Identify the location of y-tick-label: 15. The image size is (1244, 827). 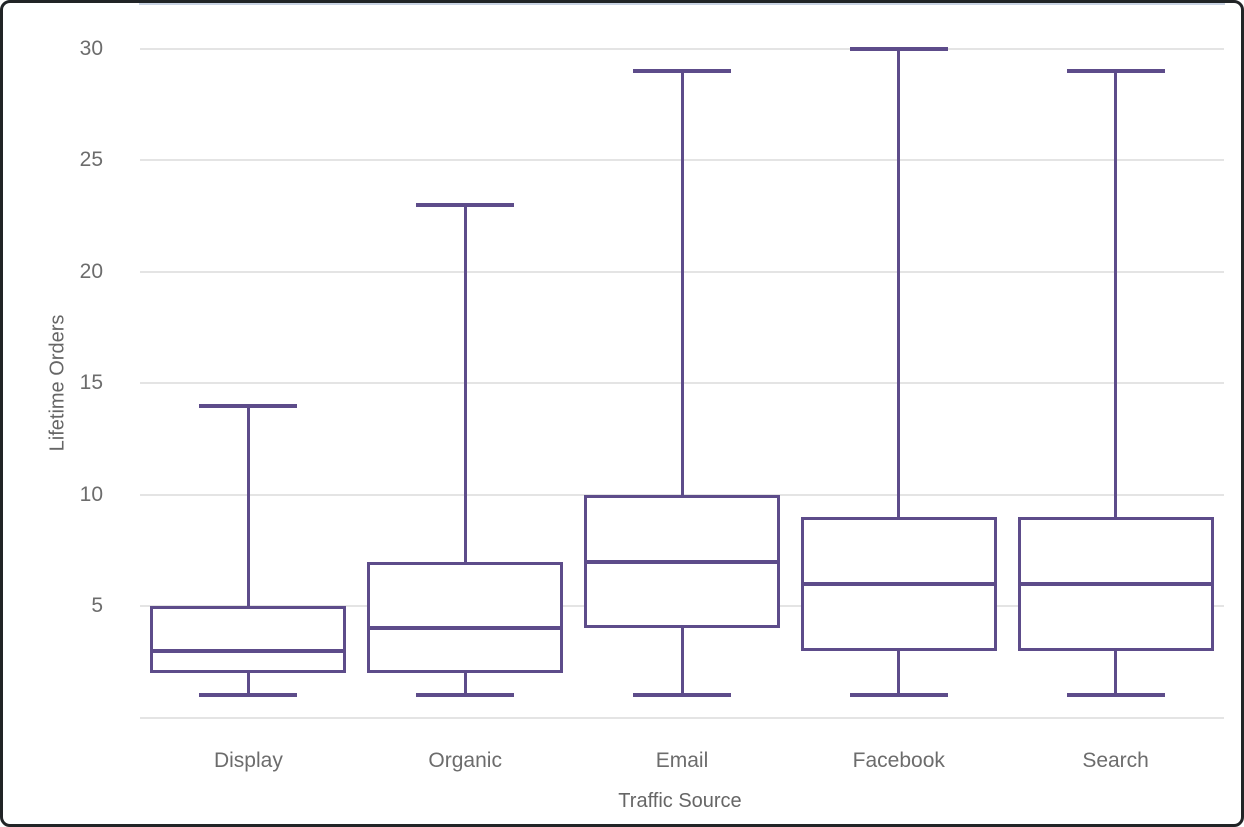
(91, 383).